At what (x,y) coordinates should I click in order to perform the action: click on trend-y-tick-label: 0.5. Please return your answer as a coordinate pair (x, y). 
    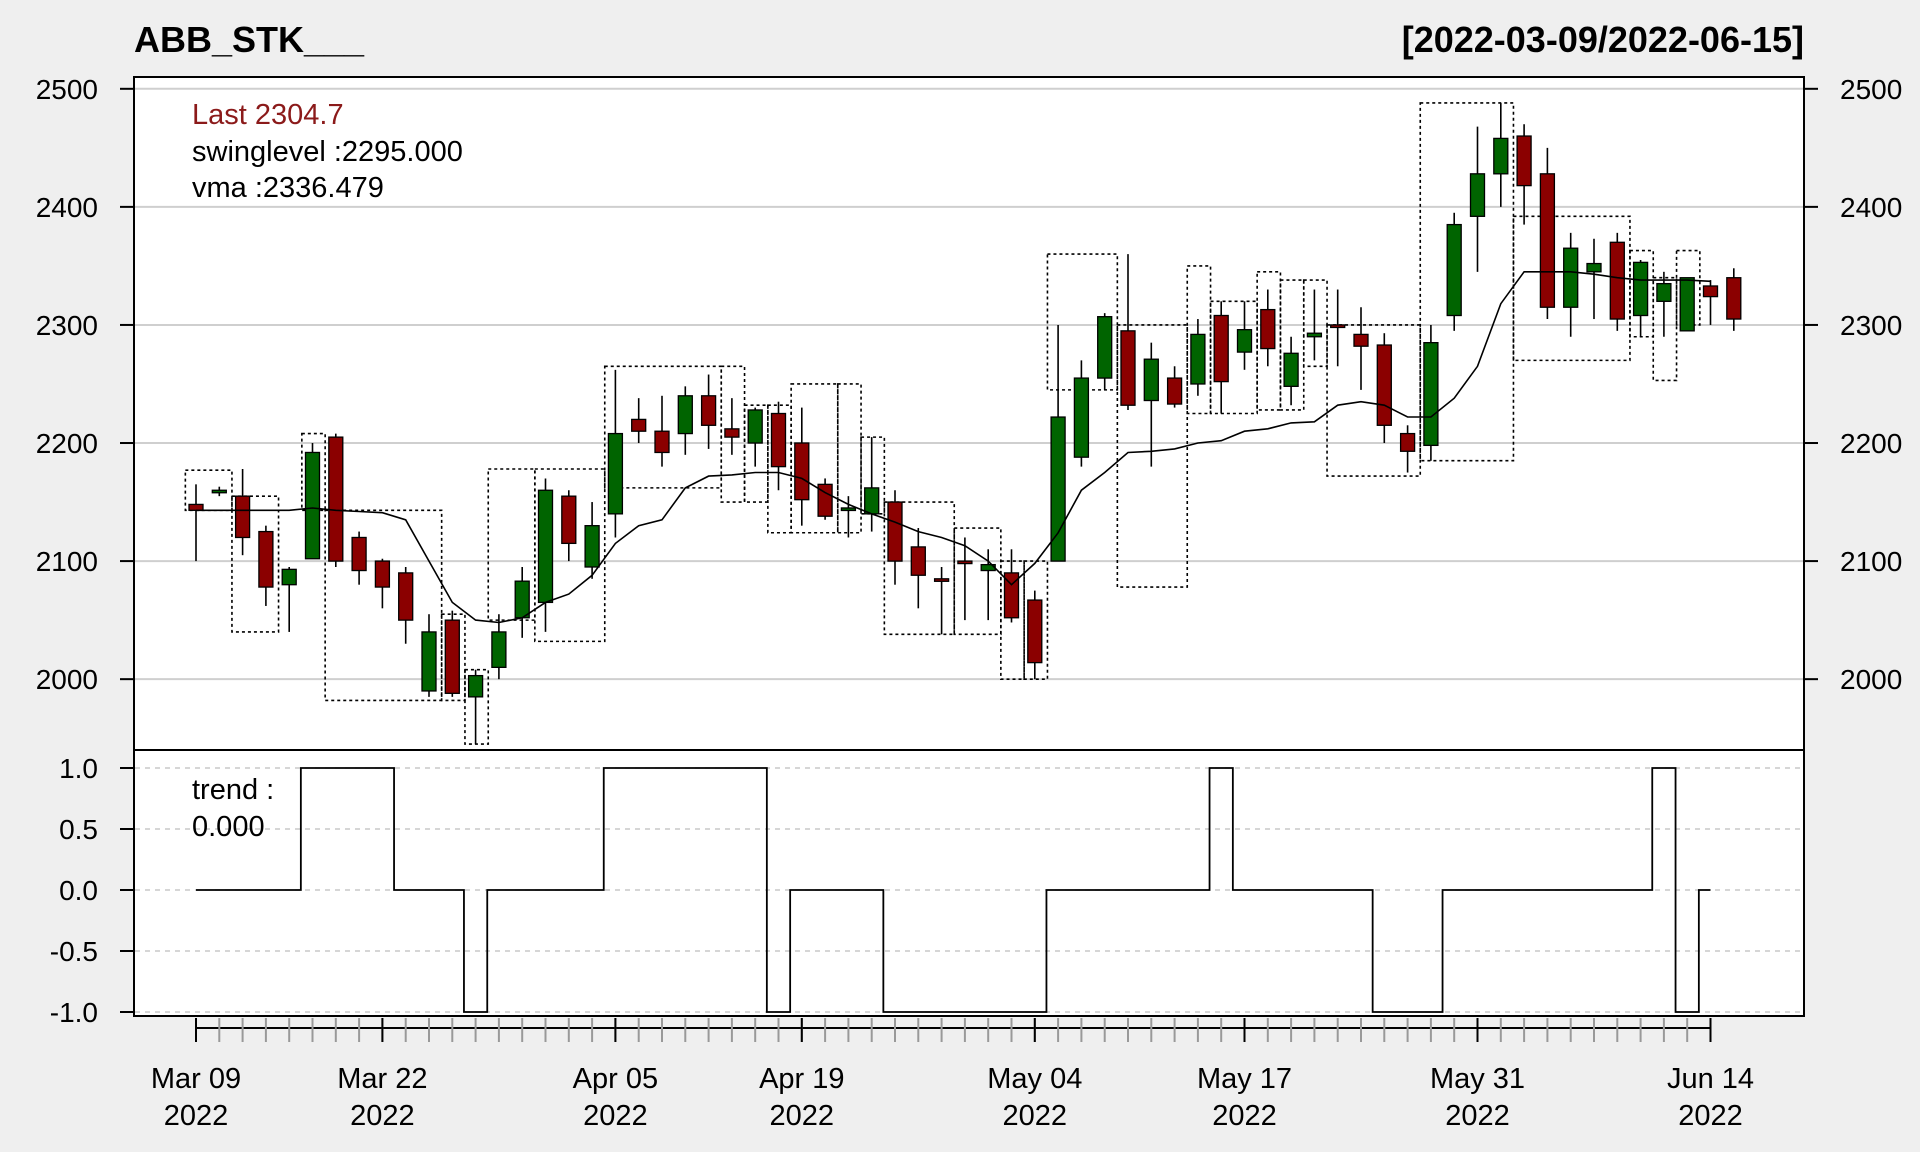
    Looking at the image, I should click on (78, 829).